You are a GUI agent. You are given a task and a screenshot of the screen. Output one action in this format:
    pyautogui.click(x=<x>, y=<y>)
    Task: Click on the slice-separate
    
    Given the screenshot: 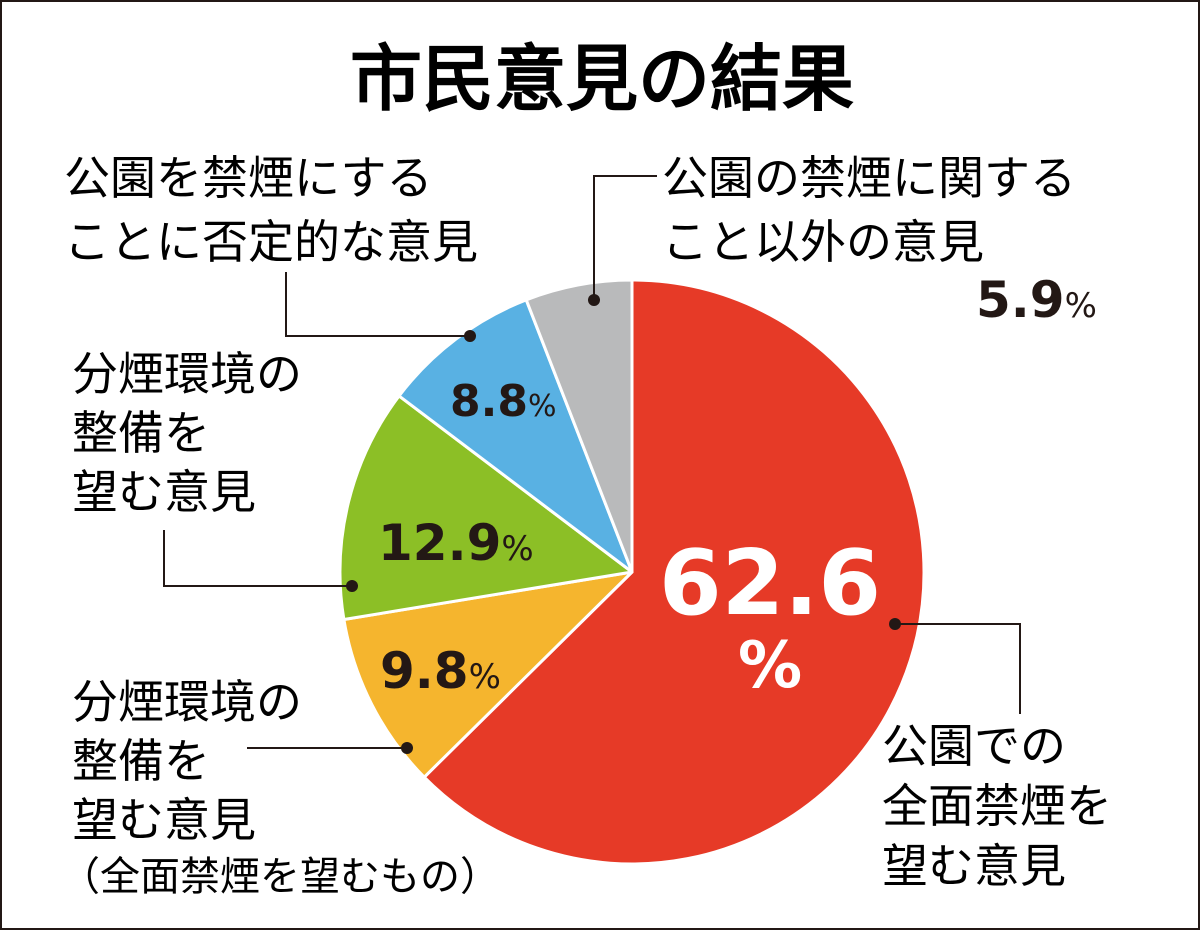 What is the action you would take?
    pyautogui.click(x=486, y=507)
    